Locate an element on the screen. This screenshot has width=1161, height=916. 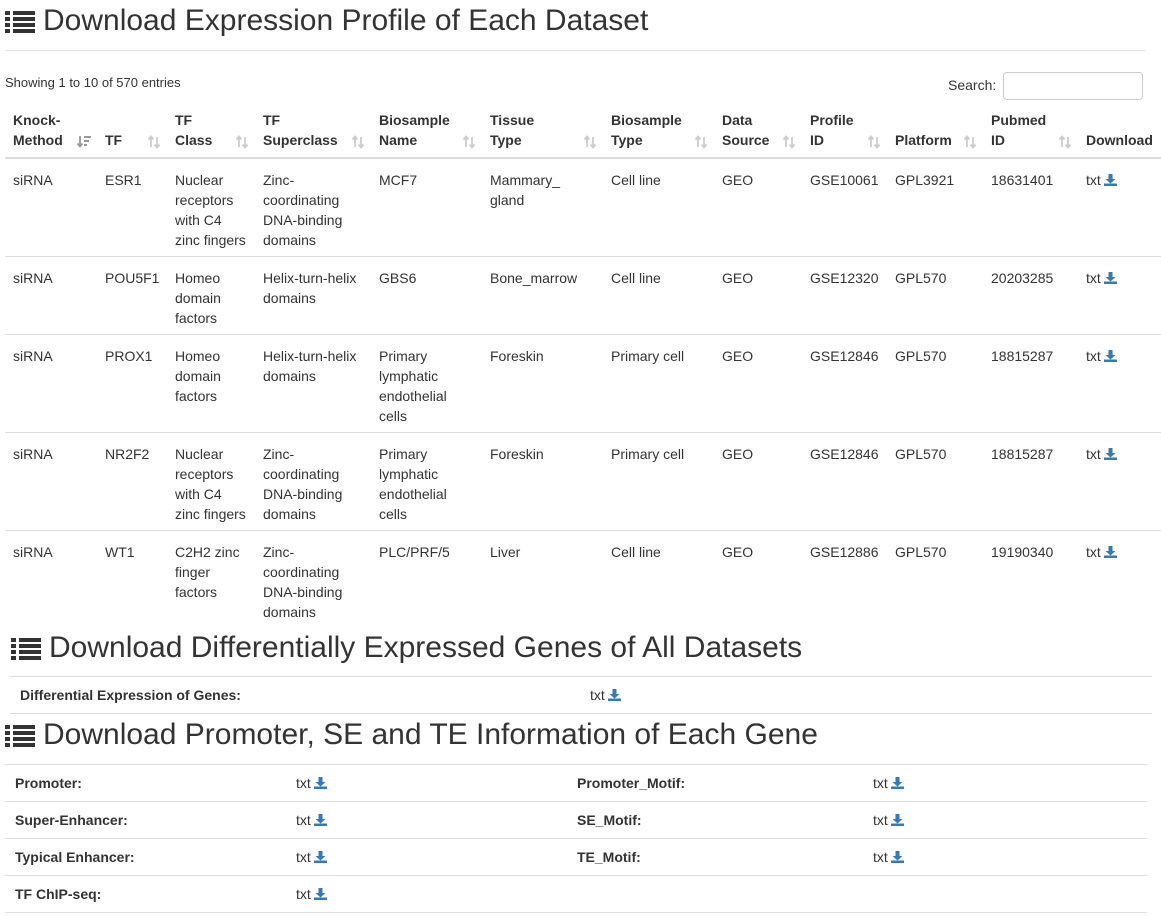
column-header: Knock- Method is located at coordinates (51, 134).